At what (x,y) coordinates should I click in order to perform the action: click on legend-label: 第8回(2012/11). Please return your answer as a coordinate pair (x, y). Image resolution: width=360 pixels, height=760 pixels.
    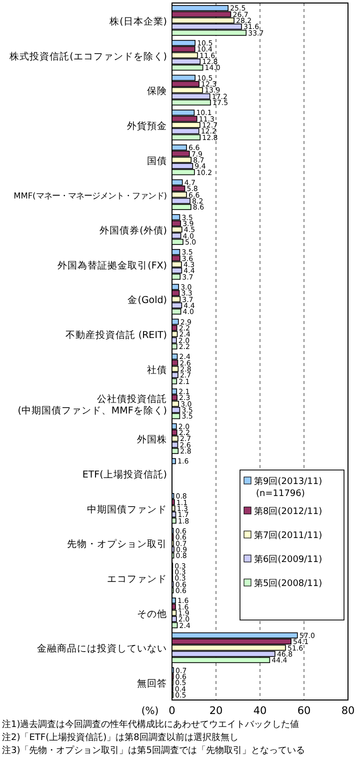
    Looking at the image, I should click on (288, 511).